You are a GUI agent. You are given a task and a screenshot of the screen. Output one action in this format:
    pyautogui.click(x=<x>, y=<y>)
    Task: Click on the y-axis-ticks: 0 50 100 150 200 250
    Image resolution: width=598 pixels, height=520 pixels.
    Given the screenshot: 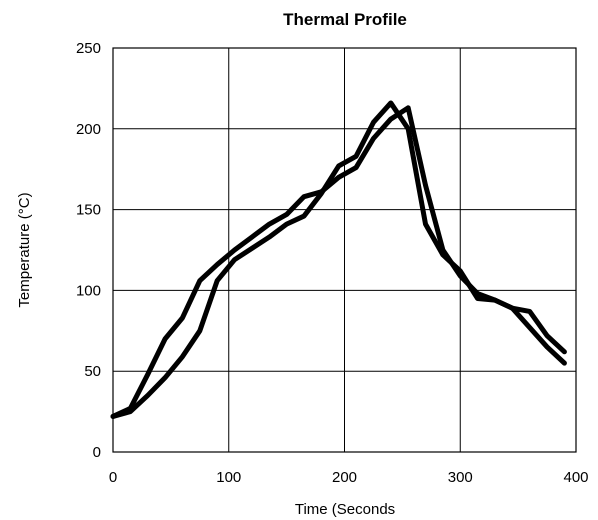 What is the action you would take?
    pyautogui.click(x=88, y=250)
    